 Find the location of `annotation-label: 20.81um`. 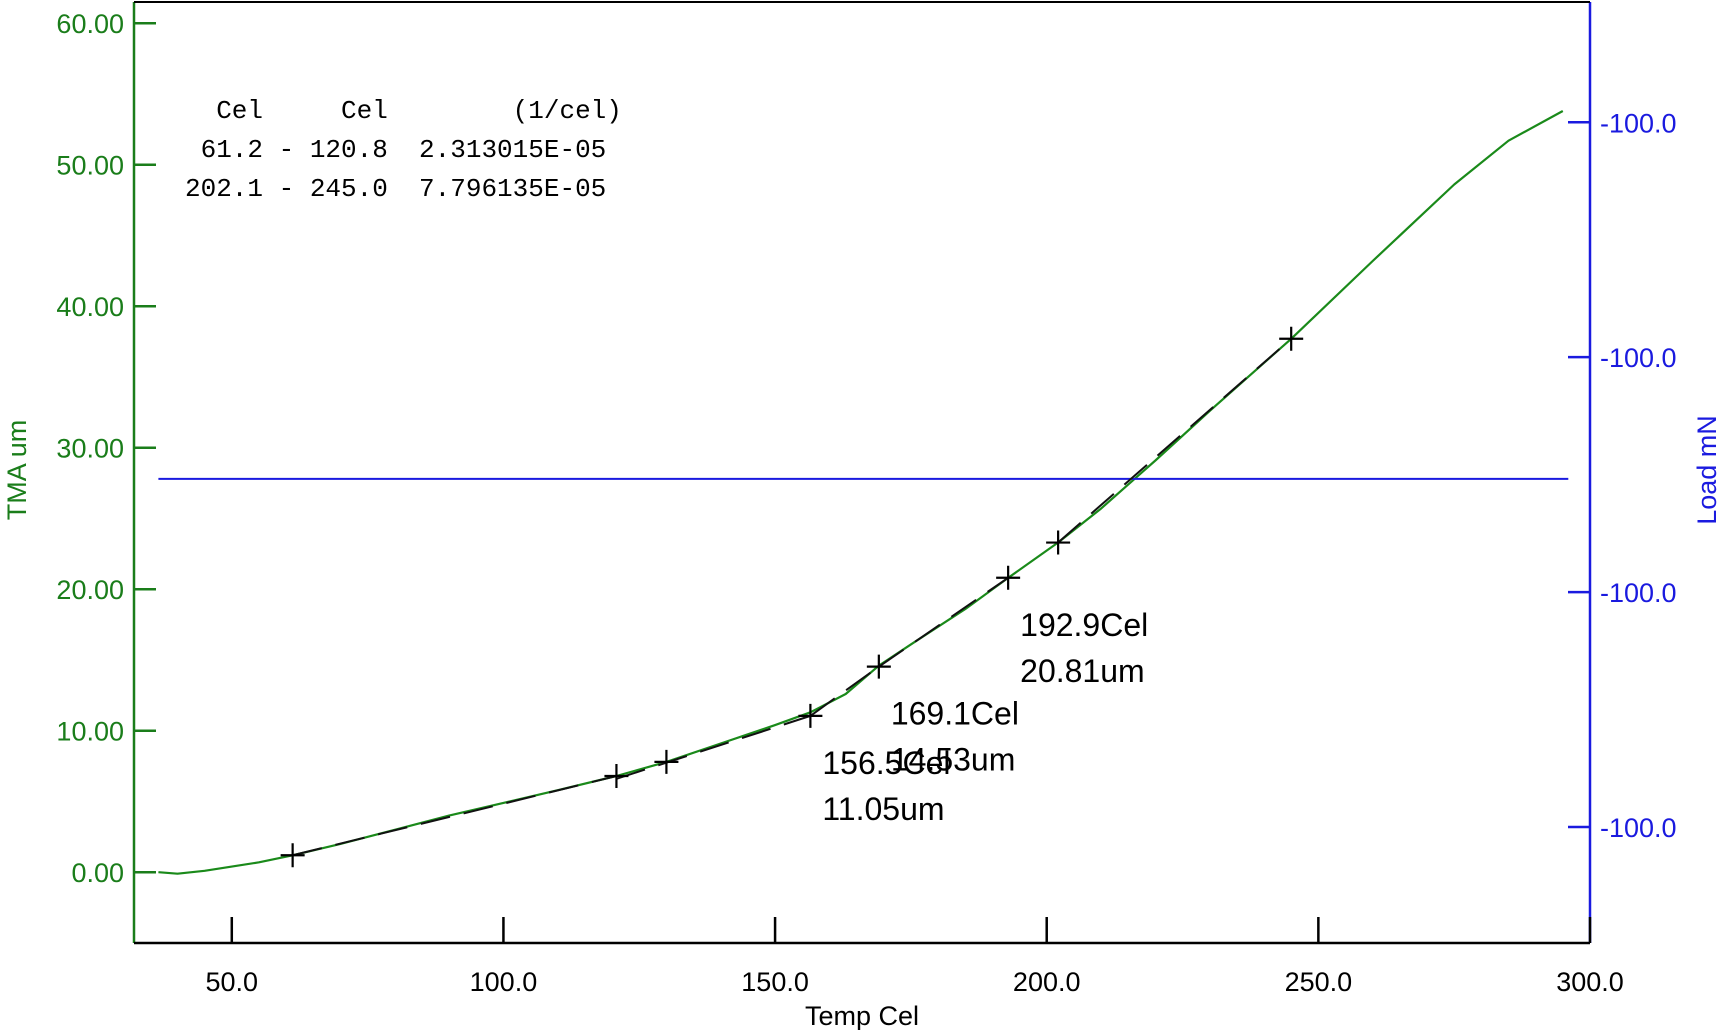

annotation-label: 20.81um is located at coordinates (1082, 671).